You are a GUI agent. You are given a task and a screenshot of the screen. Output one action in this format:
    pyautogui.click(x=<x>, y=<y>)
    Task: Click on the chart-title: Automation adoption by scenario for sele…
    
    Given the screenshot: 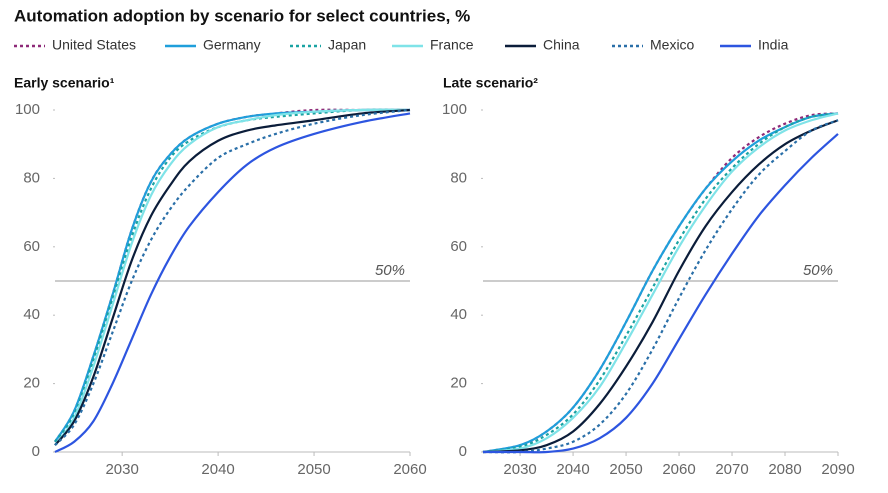 What is the action you would take?
    pyautogui.click(x=242, y=15)
    